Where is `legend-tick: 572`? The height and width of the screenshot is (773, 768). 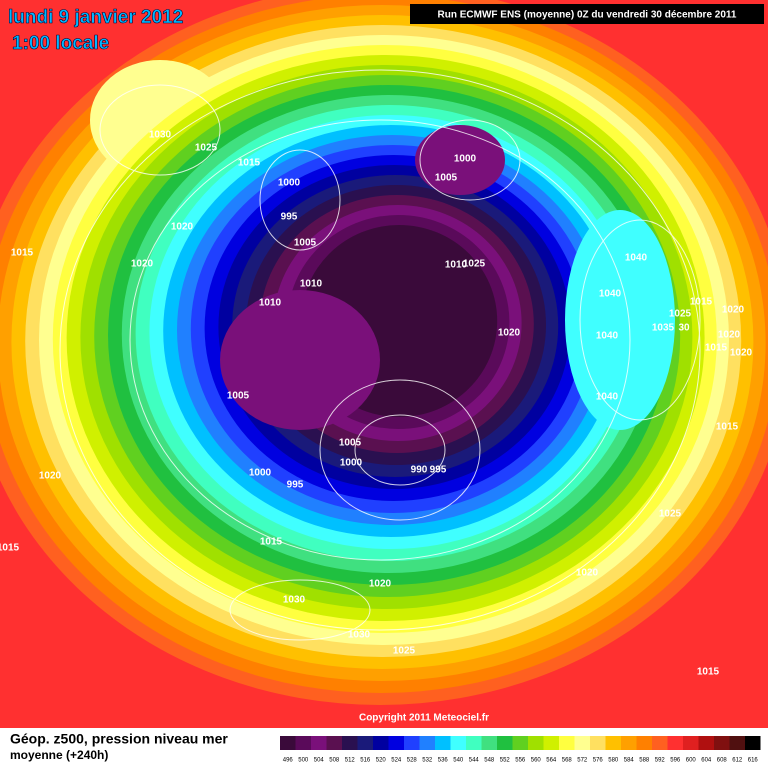
legend-tick: 572 is located at coordinates (582, 761).